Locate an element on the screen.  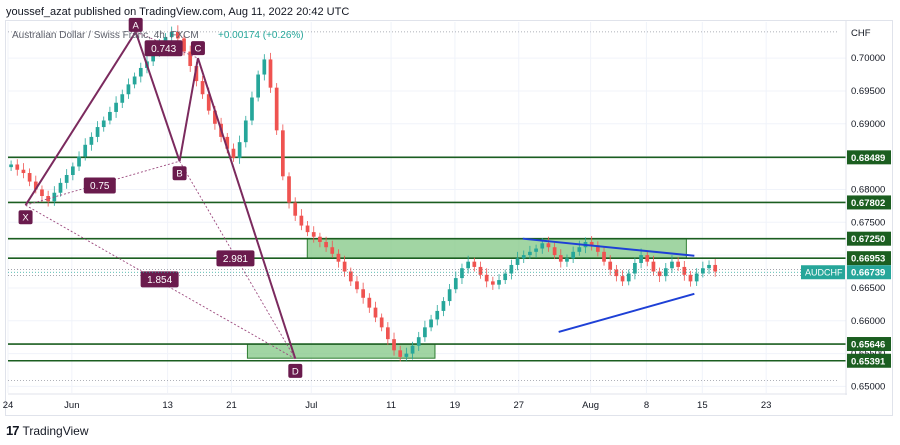
ratio-label: 2.981 is located at coordinates (235, 259).